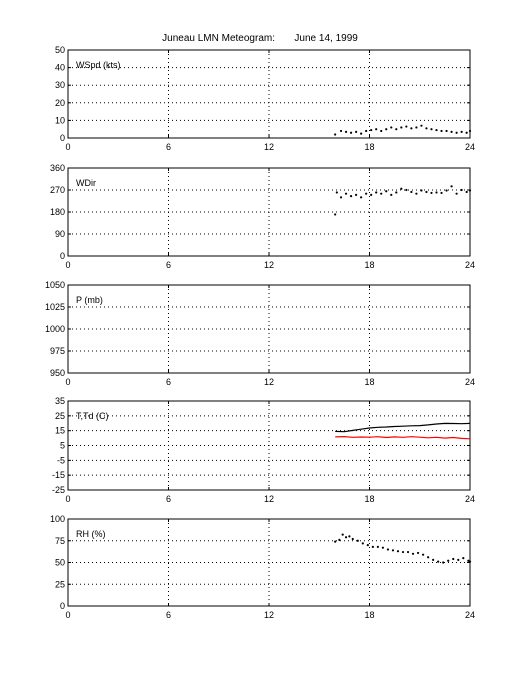  What do you see at coordinates (61, 460) in the screenshot?
I see `y-tick-label: -5` at bounding box center [61, 460].